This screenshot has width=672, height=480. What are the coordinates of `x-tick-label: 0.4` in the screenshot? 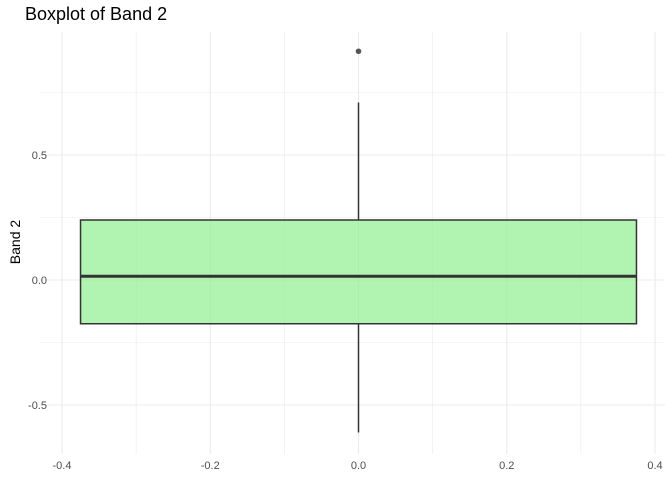 It's located at (654, 466).